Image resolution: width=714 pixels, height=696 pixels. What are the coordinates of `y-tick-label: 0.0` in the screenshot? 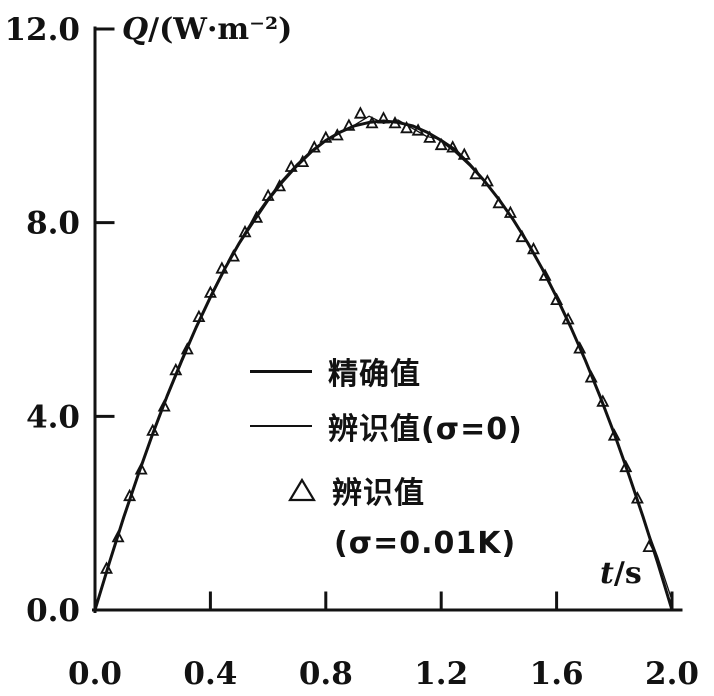 It's located at (53, 611).